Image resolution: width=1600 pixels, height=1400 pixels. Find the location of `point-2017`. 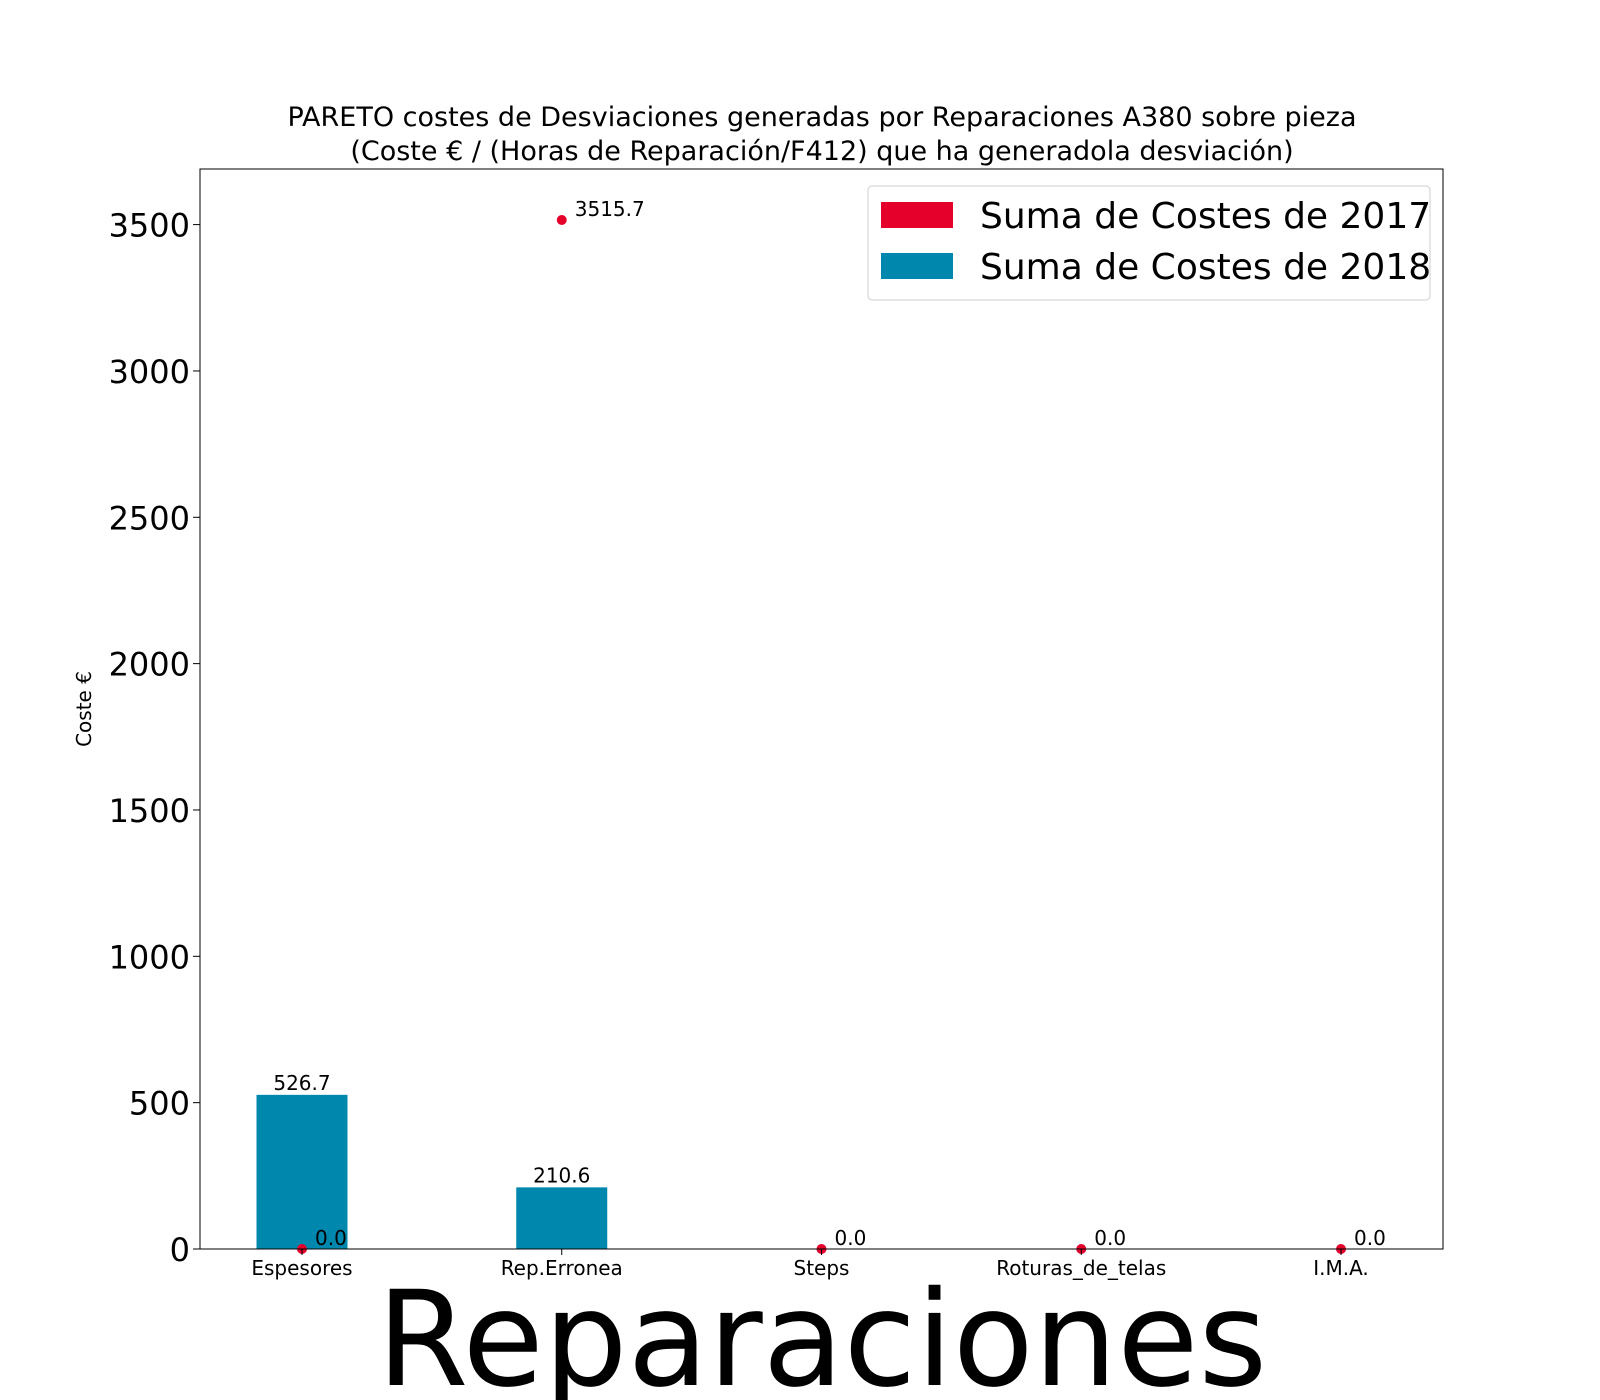

point-2017 is located at coordinates (561, 220).